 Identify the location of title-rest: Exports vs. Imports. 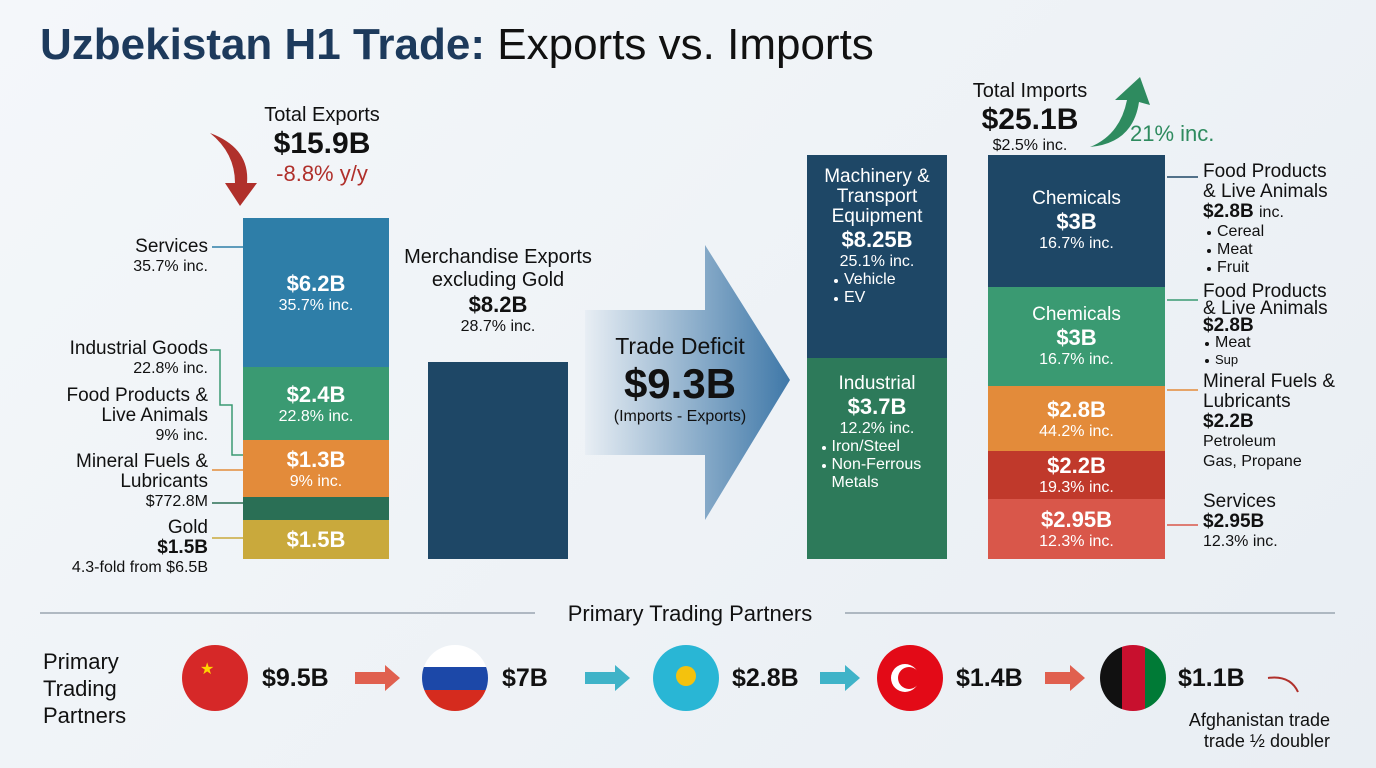
(685, 44).